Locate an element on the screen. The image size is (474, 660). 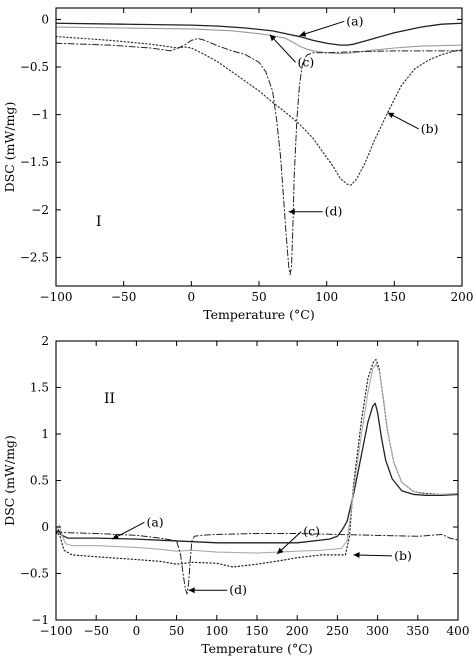
panel-1-x-tick-label: 0 is located at coordinates (192, 297).